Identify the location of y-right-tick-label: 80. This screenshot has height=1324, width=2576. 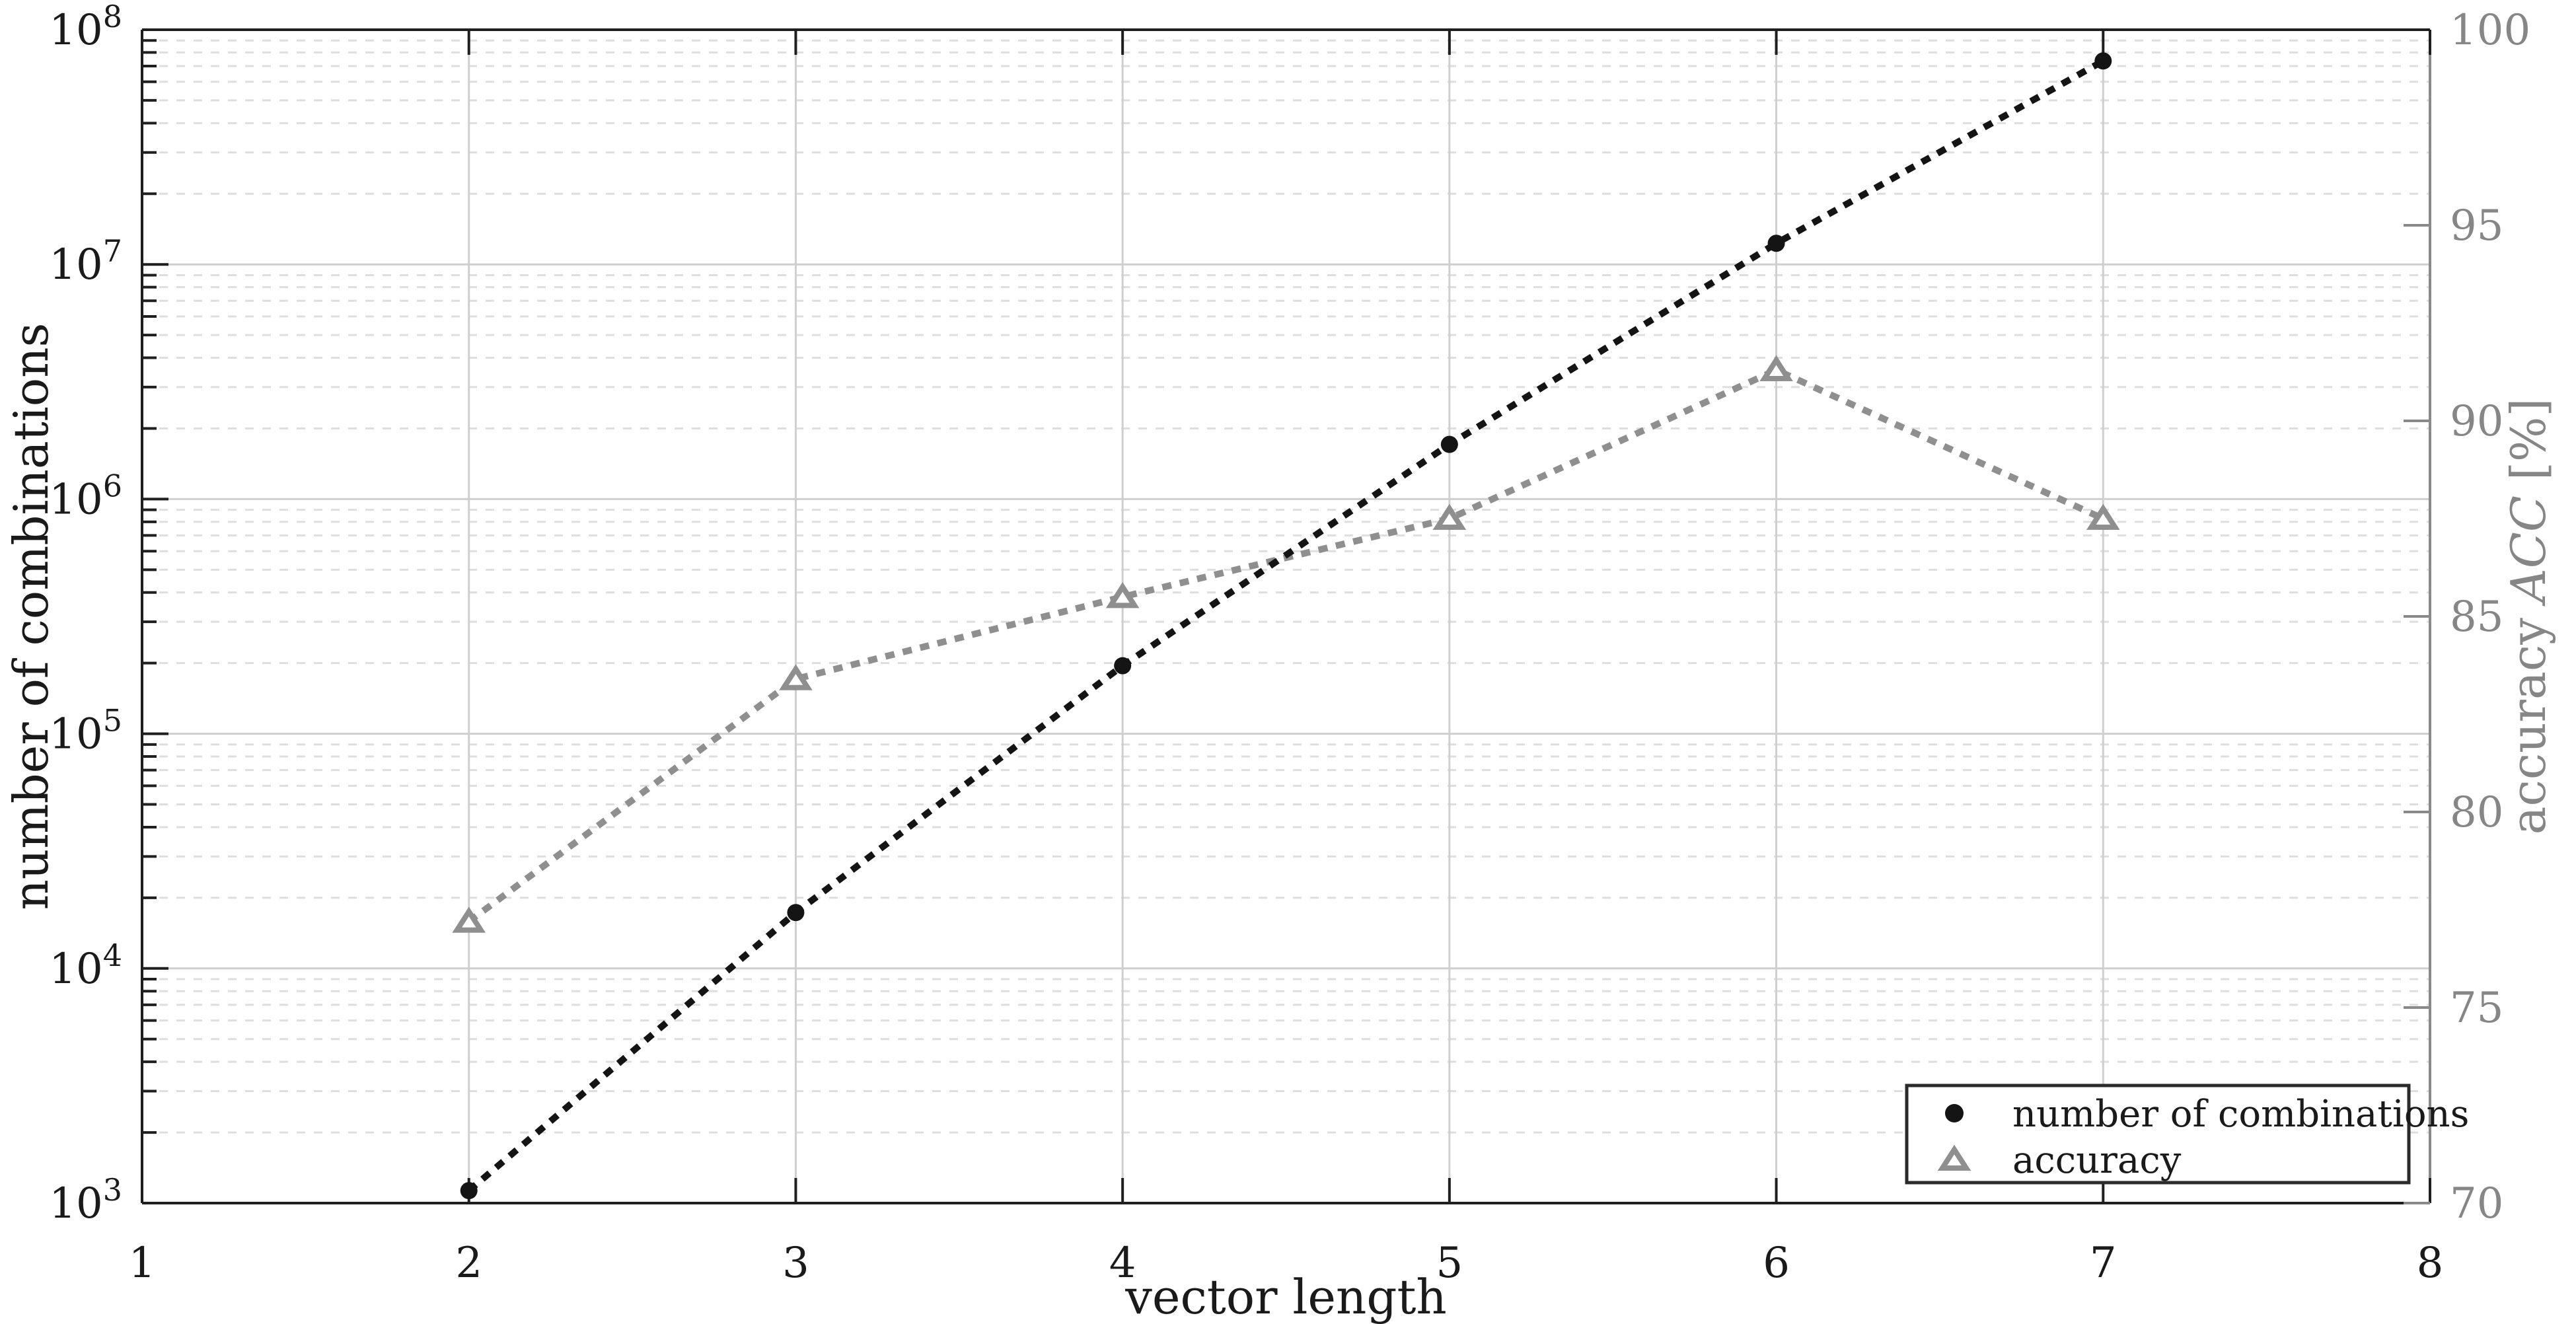
(2476, 813).